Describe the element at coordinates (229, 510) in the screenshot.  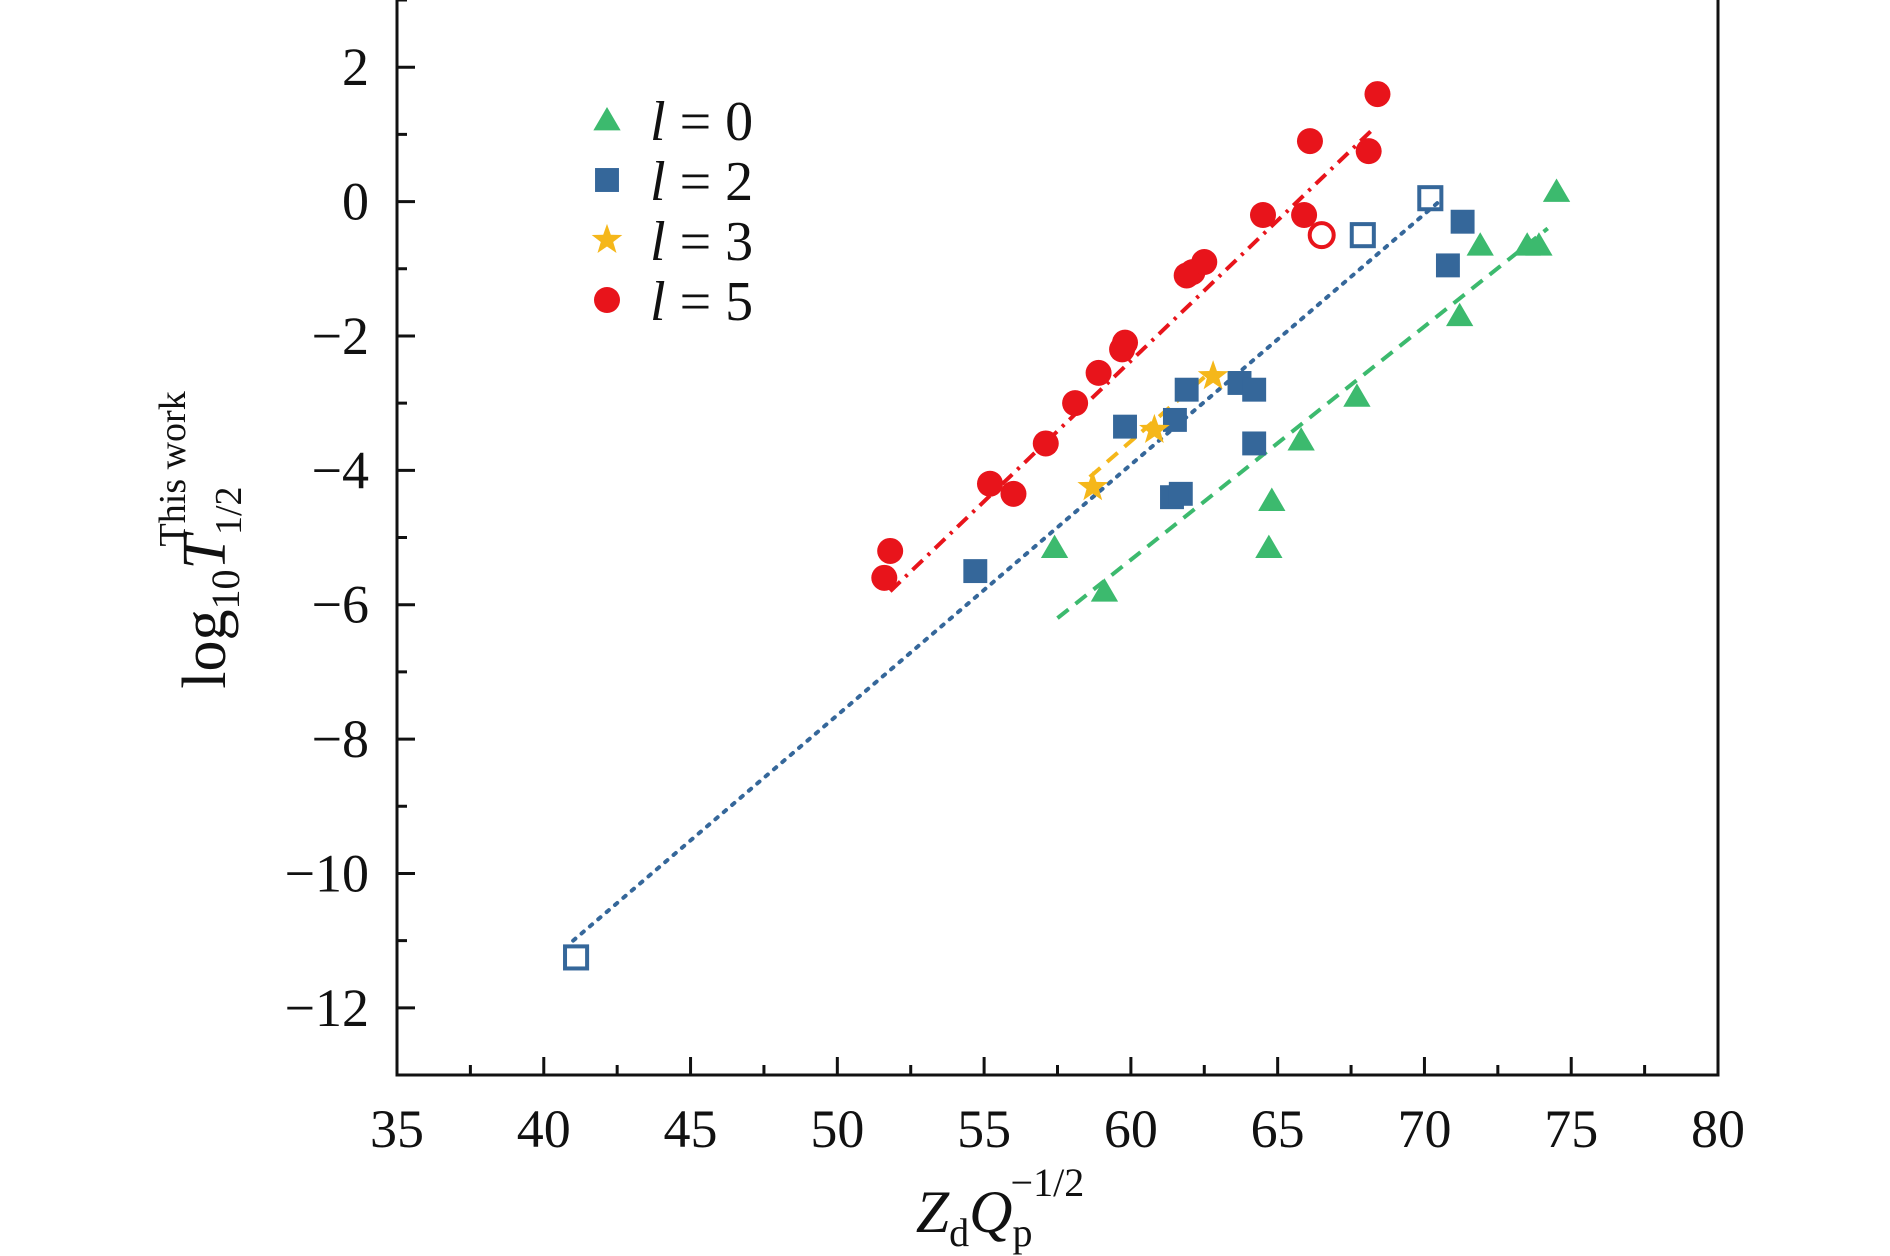
I see `y-axis-title-t-sub: 1/2` at that location.